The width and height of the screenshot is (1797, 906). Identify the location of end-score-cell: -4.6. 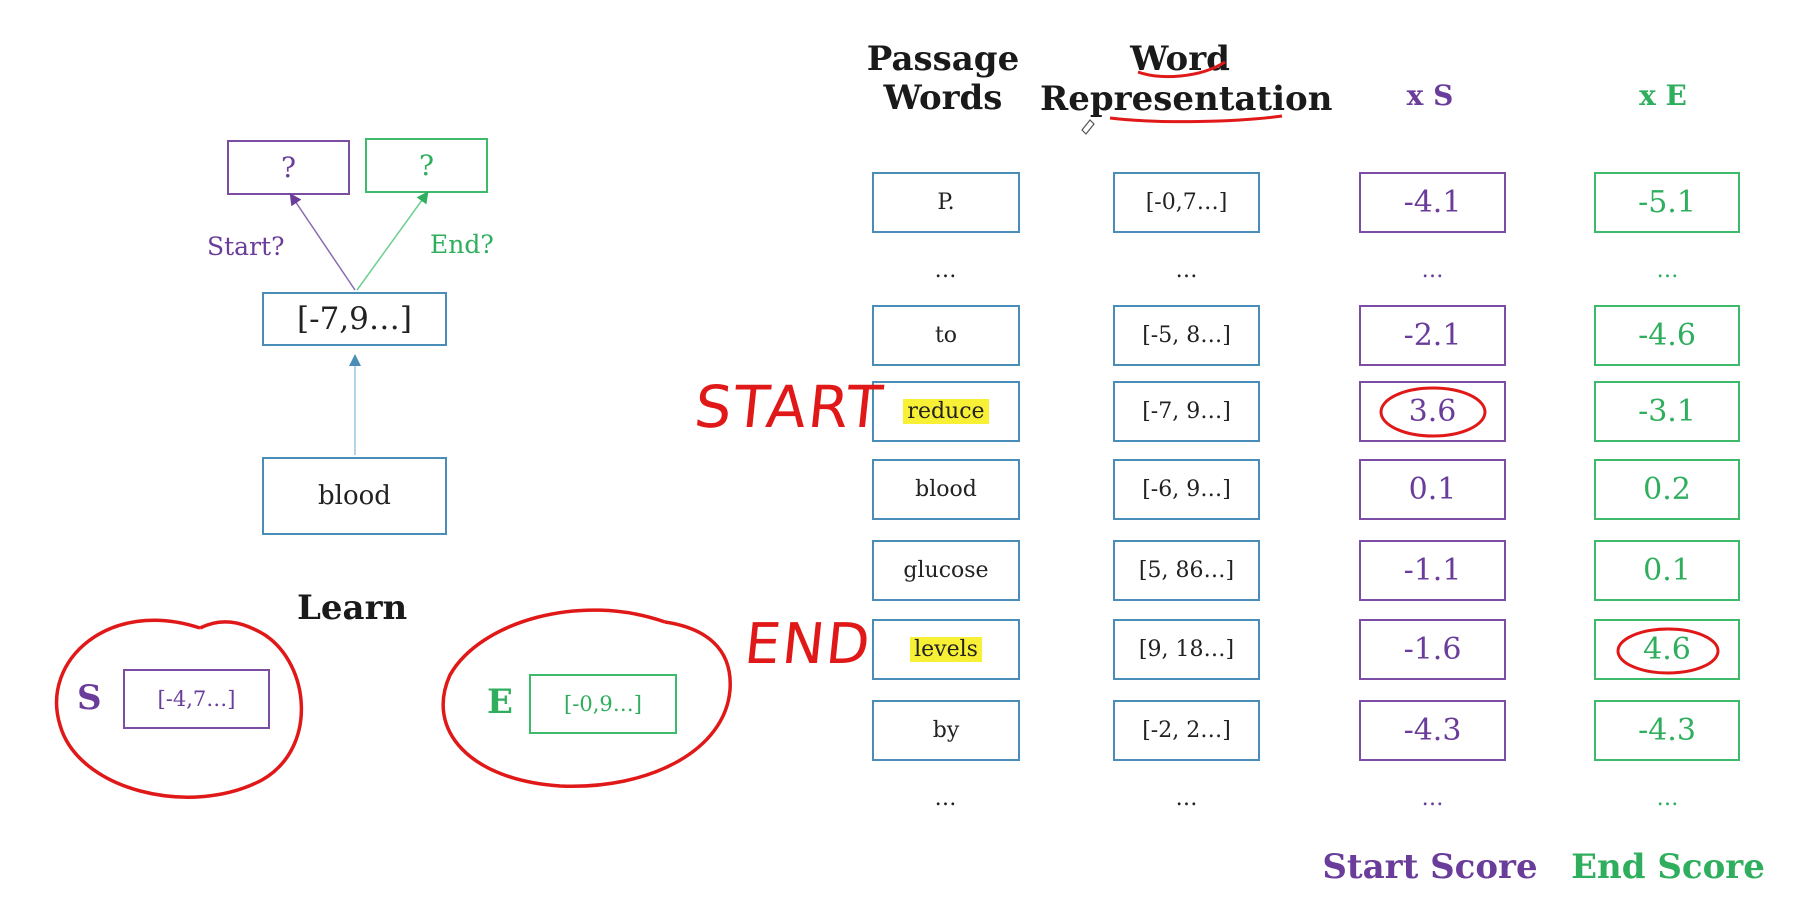
(1667, 335).